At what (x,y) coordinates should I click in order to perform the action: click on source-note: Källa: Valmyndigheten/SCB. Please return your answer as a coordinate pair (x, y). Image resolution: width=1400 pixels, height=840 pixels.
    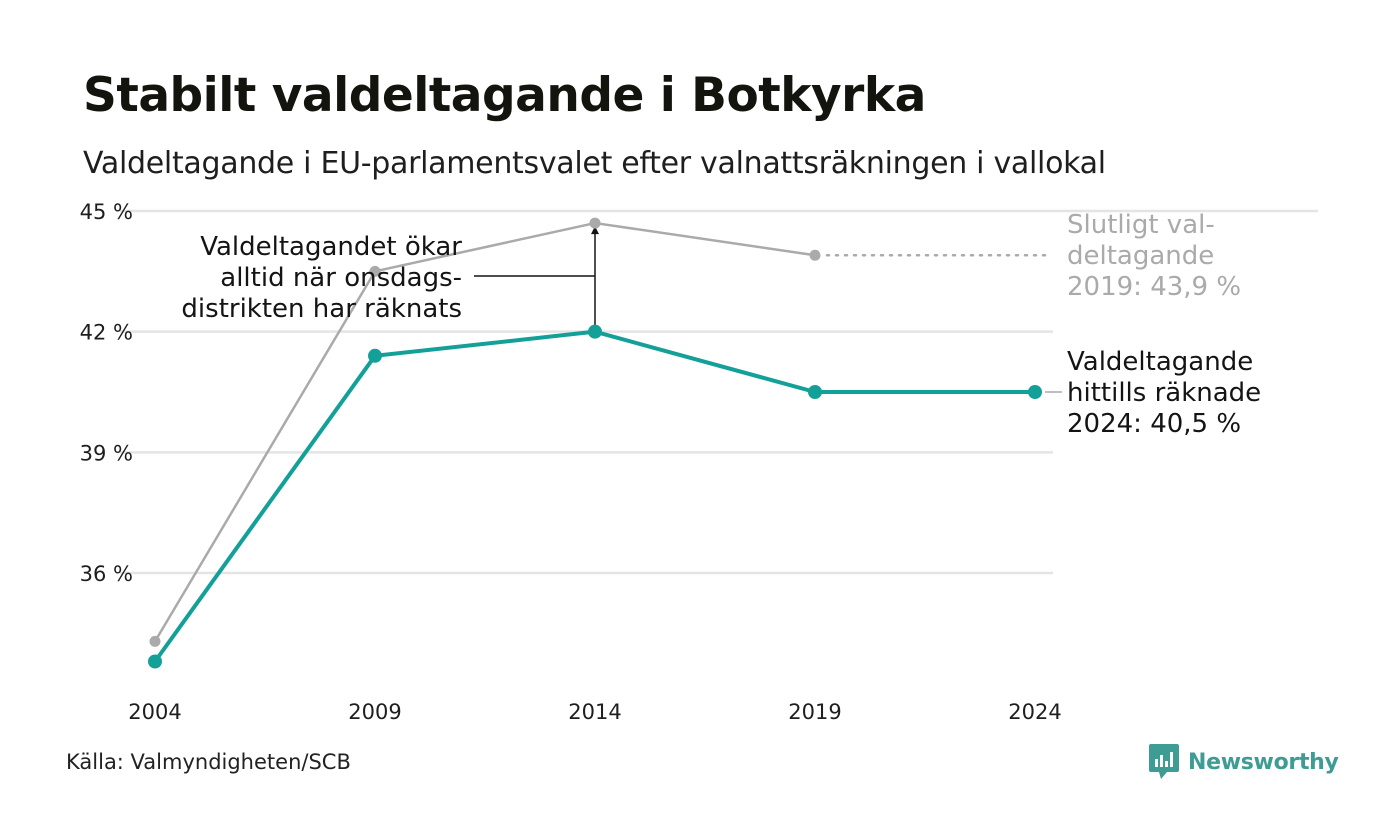
    Looking at the image, I should click on (208, 762).